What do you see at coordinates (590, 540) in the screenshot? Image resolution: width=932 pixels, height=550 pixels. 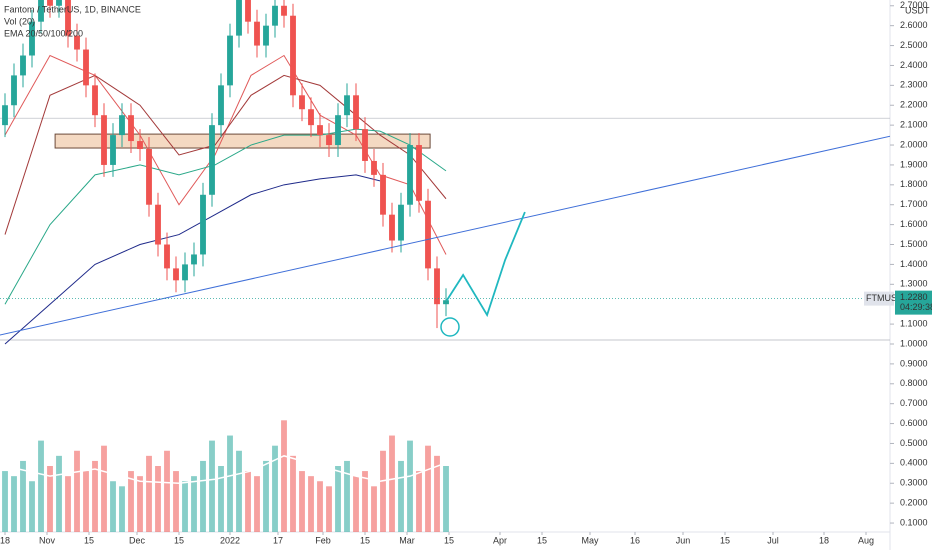 I see `x-tick-label: May` at bounding box center [590, 540].